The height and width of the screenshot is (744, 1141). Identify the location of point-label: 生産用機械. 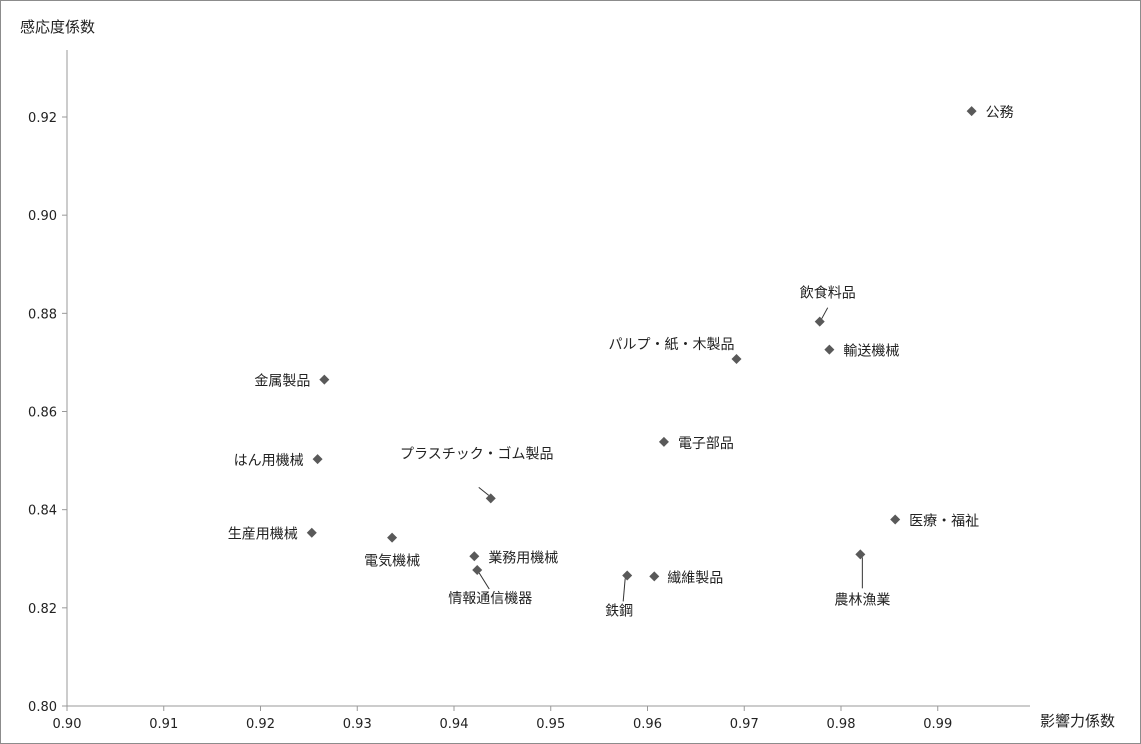
(263, 535).